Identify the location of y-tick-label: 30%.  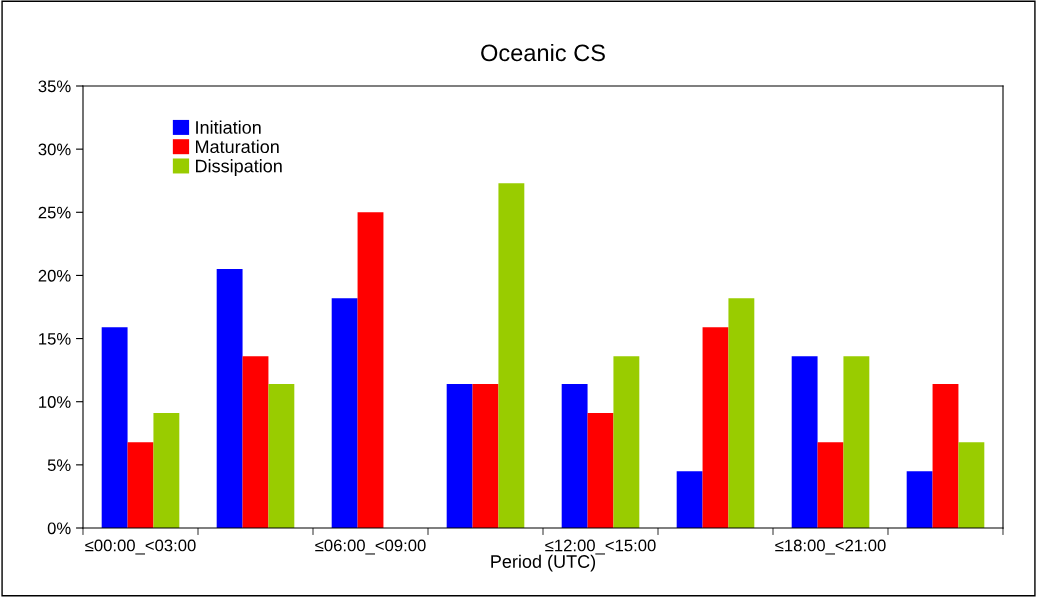
(54, 149).